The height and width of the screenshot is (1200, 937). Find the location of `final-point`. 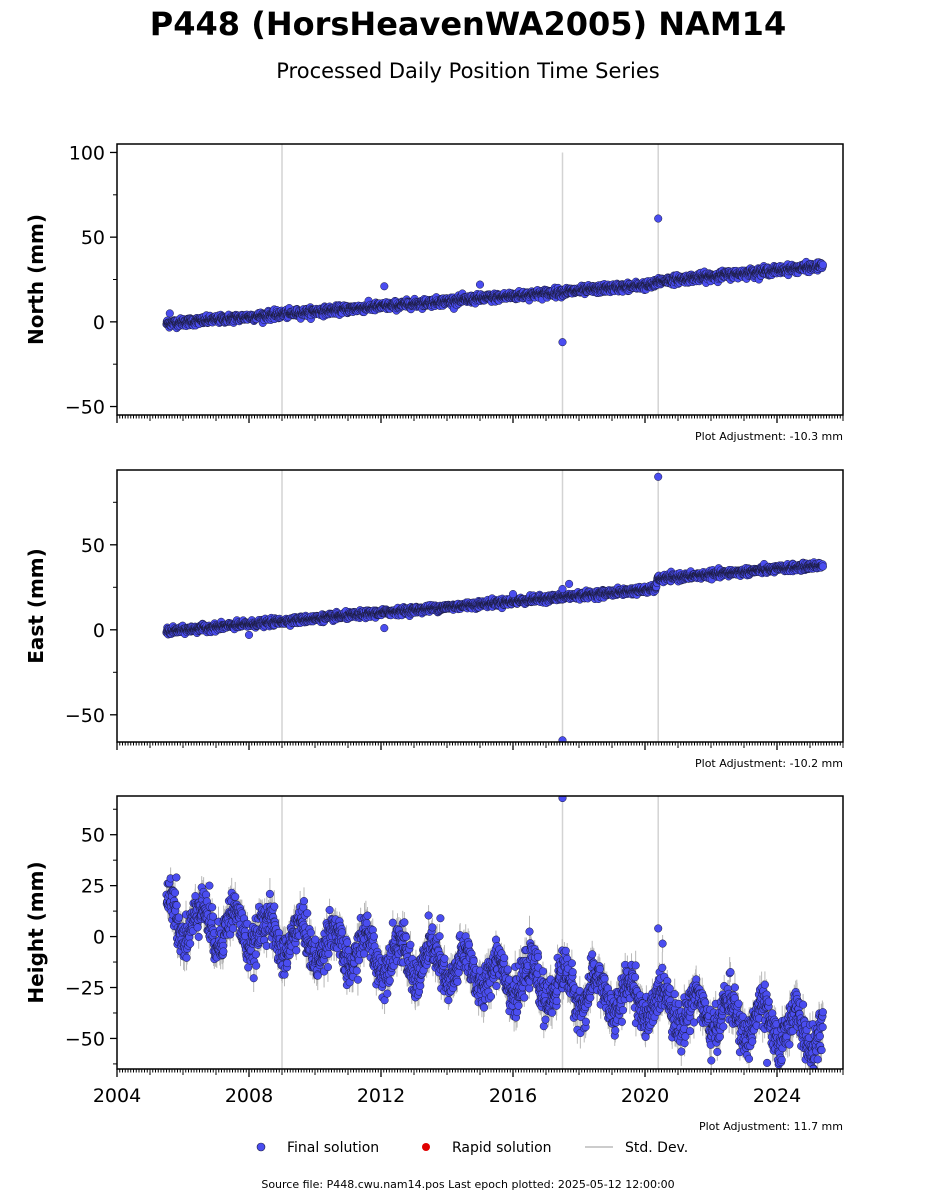

final-point is located at coordinates (822, 264).